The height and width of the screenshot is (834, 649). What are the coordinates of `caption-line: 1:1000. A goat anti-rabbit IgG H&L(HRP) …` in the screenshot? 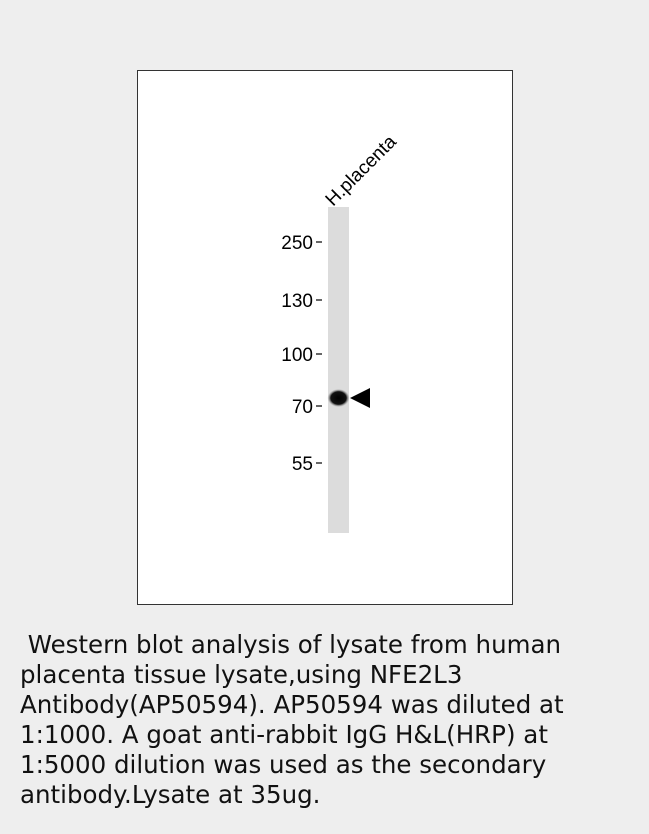 It's located at (284, 734).